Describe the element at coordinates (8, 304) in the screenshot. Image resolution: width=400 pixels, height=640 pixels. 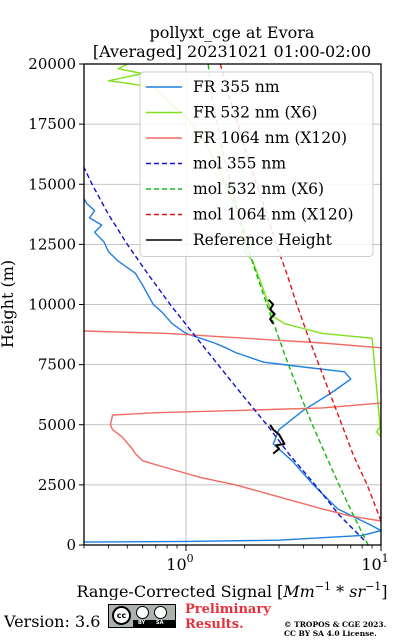
I see `y-axis-label: Height (m)` at that location.